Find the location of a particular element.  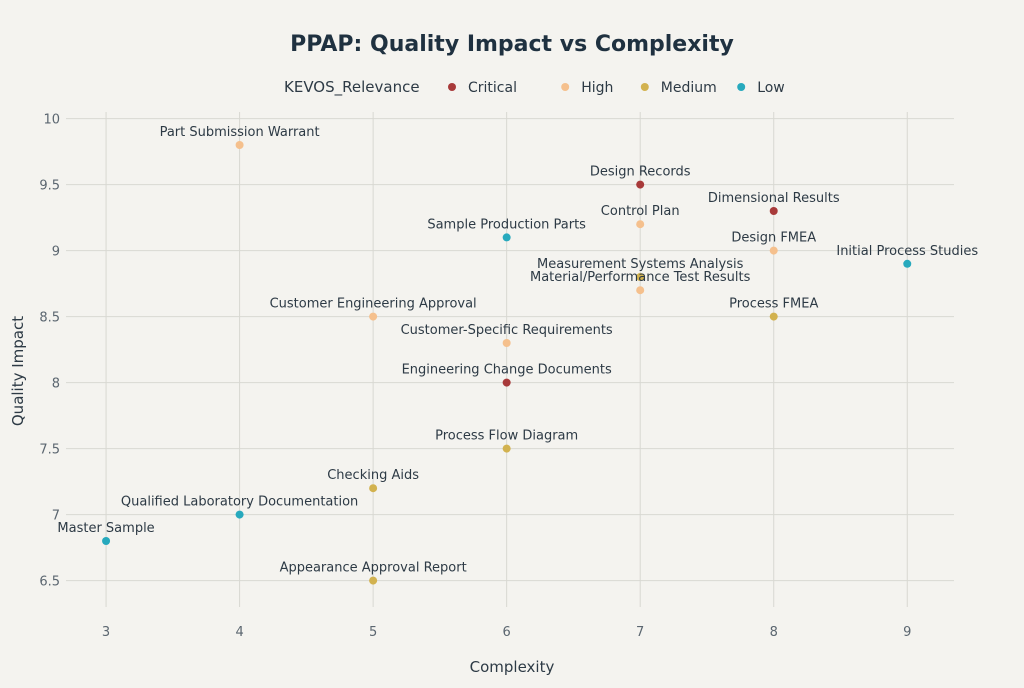

point-label-checking-aids: Checking Aids is located at coordinates (373, 475).